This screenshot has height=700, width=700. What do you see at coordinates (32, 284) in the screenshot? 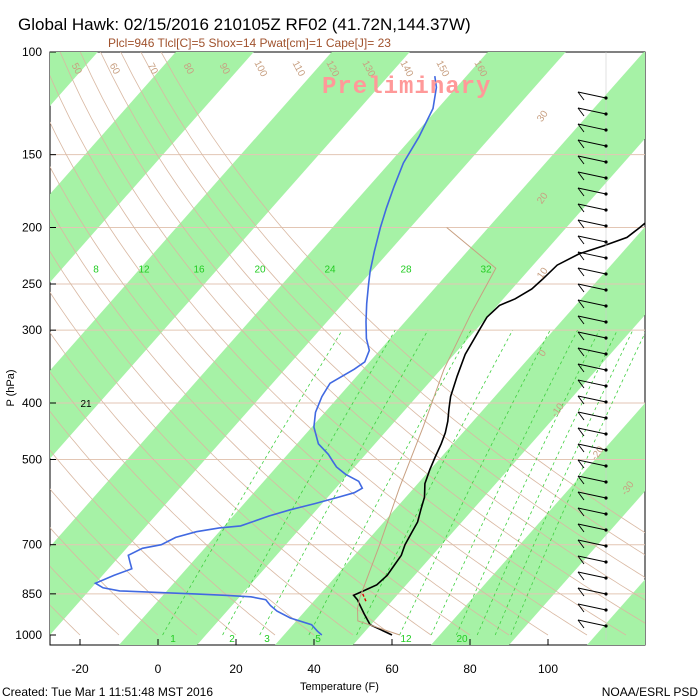
I see `y-tick-label: 250` at bounding box center [32, 284].